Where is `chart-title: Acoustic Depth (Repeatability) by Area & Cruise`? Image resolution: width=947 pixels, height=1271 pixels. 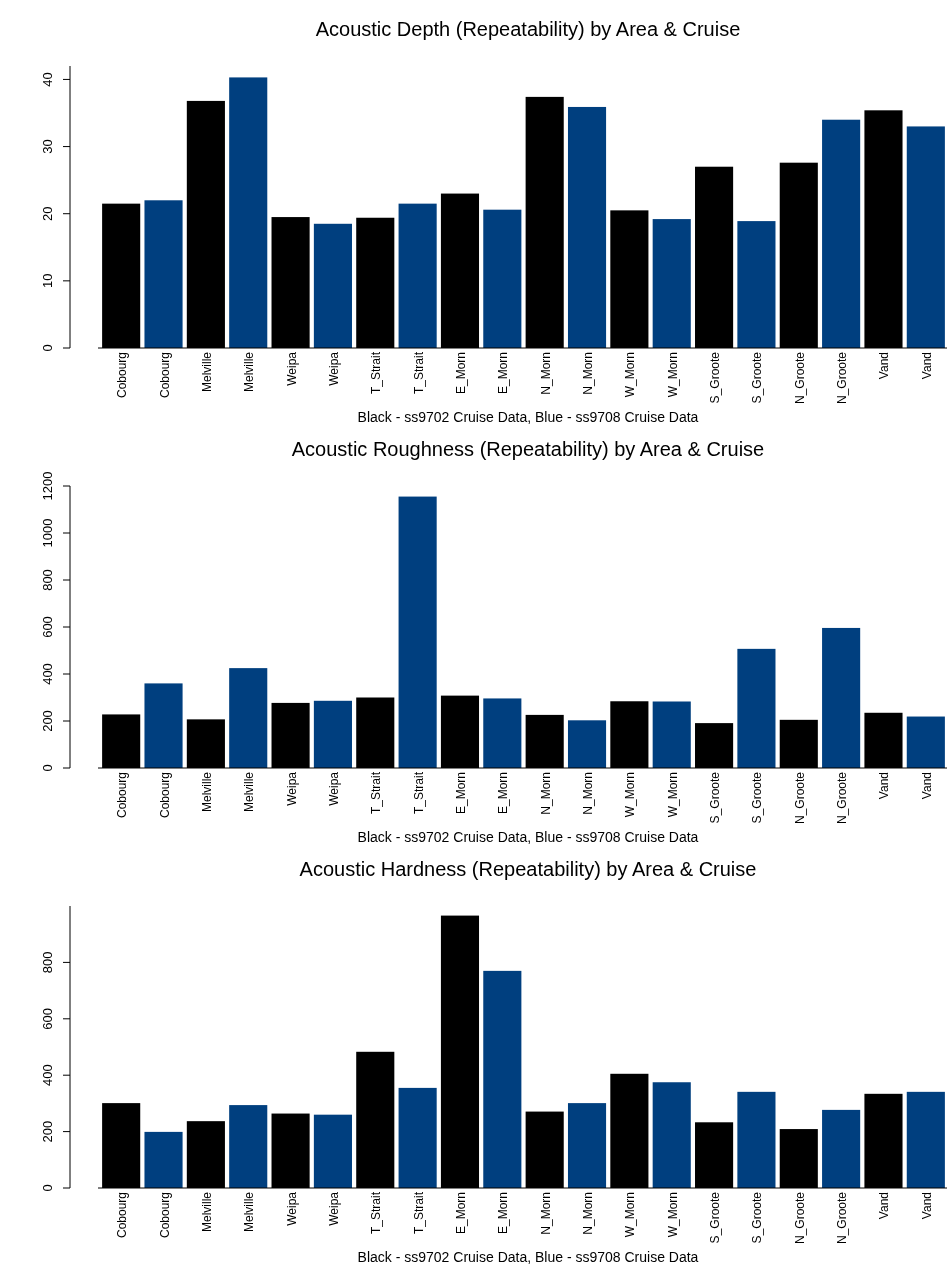 chart-title: Acoustic Depth (Repeatability) by Area & Cruise is located at coordinates (528, 29).